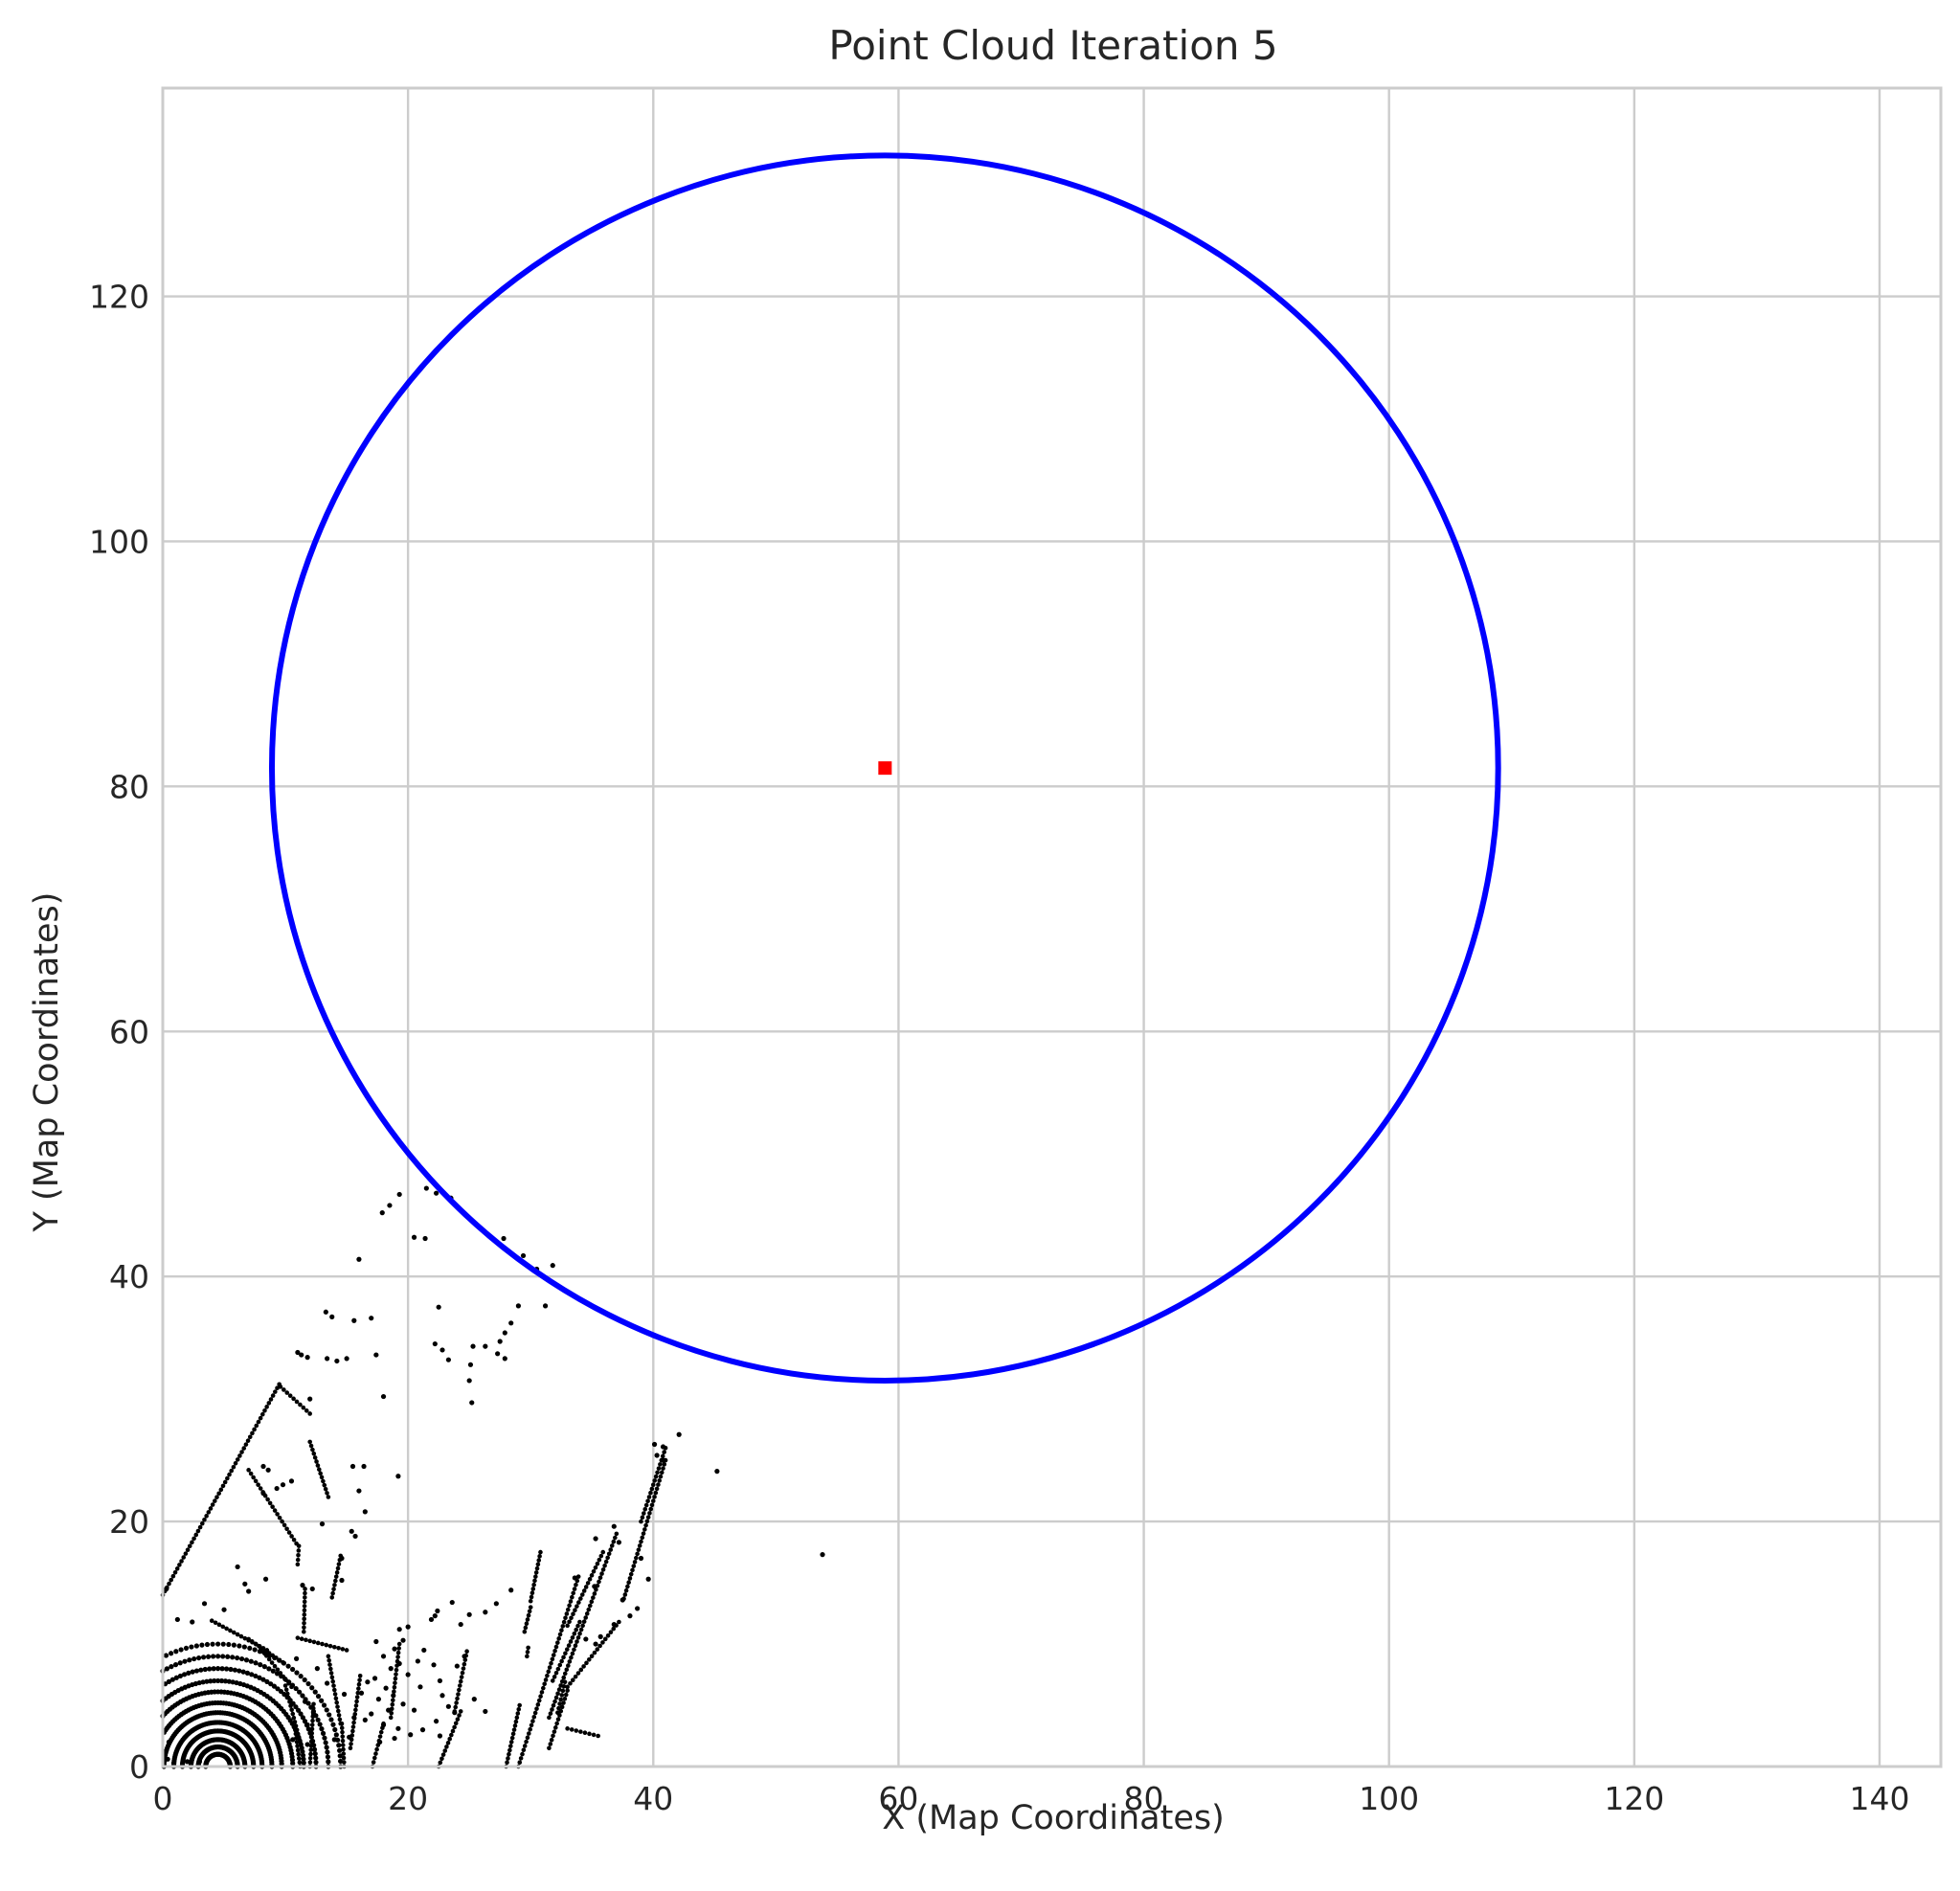 The image size is (1960, 1891). I want to click on x-tick-label: 120, so click(1634, 1798).